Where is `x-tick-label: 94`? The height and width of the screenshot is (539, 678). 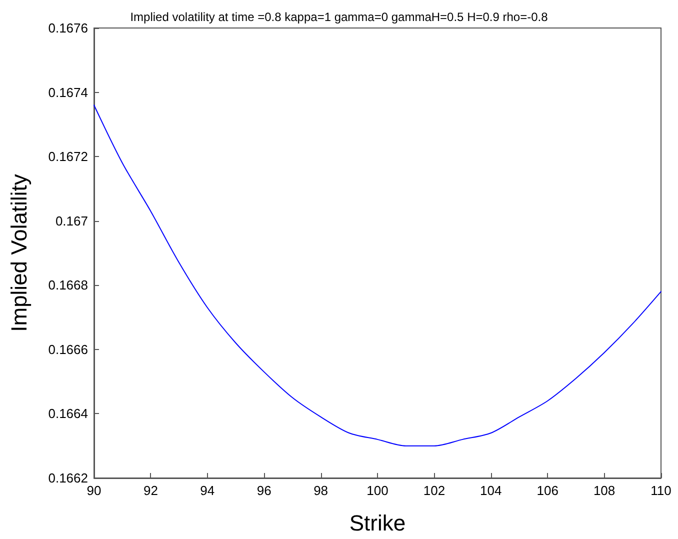
x-tick-label: 94 is located at coordinates (207, 490).